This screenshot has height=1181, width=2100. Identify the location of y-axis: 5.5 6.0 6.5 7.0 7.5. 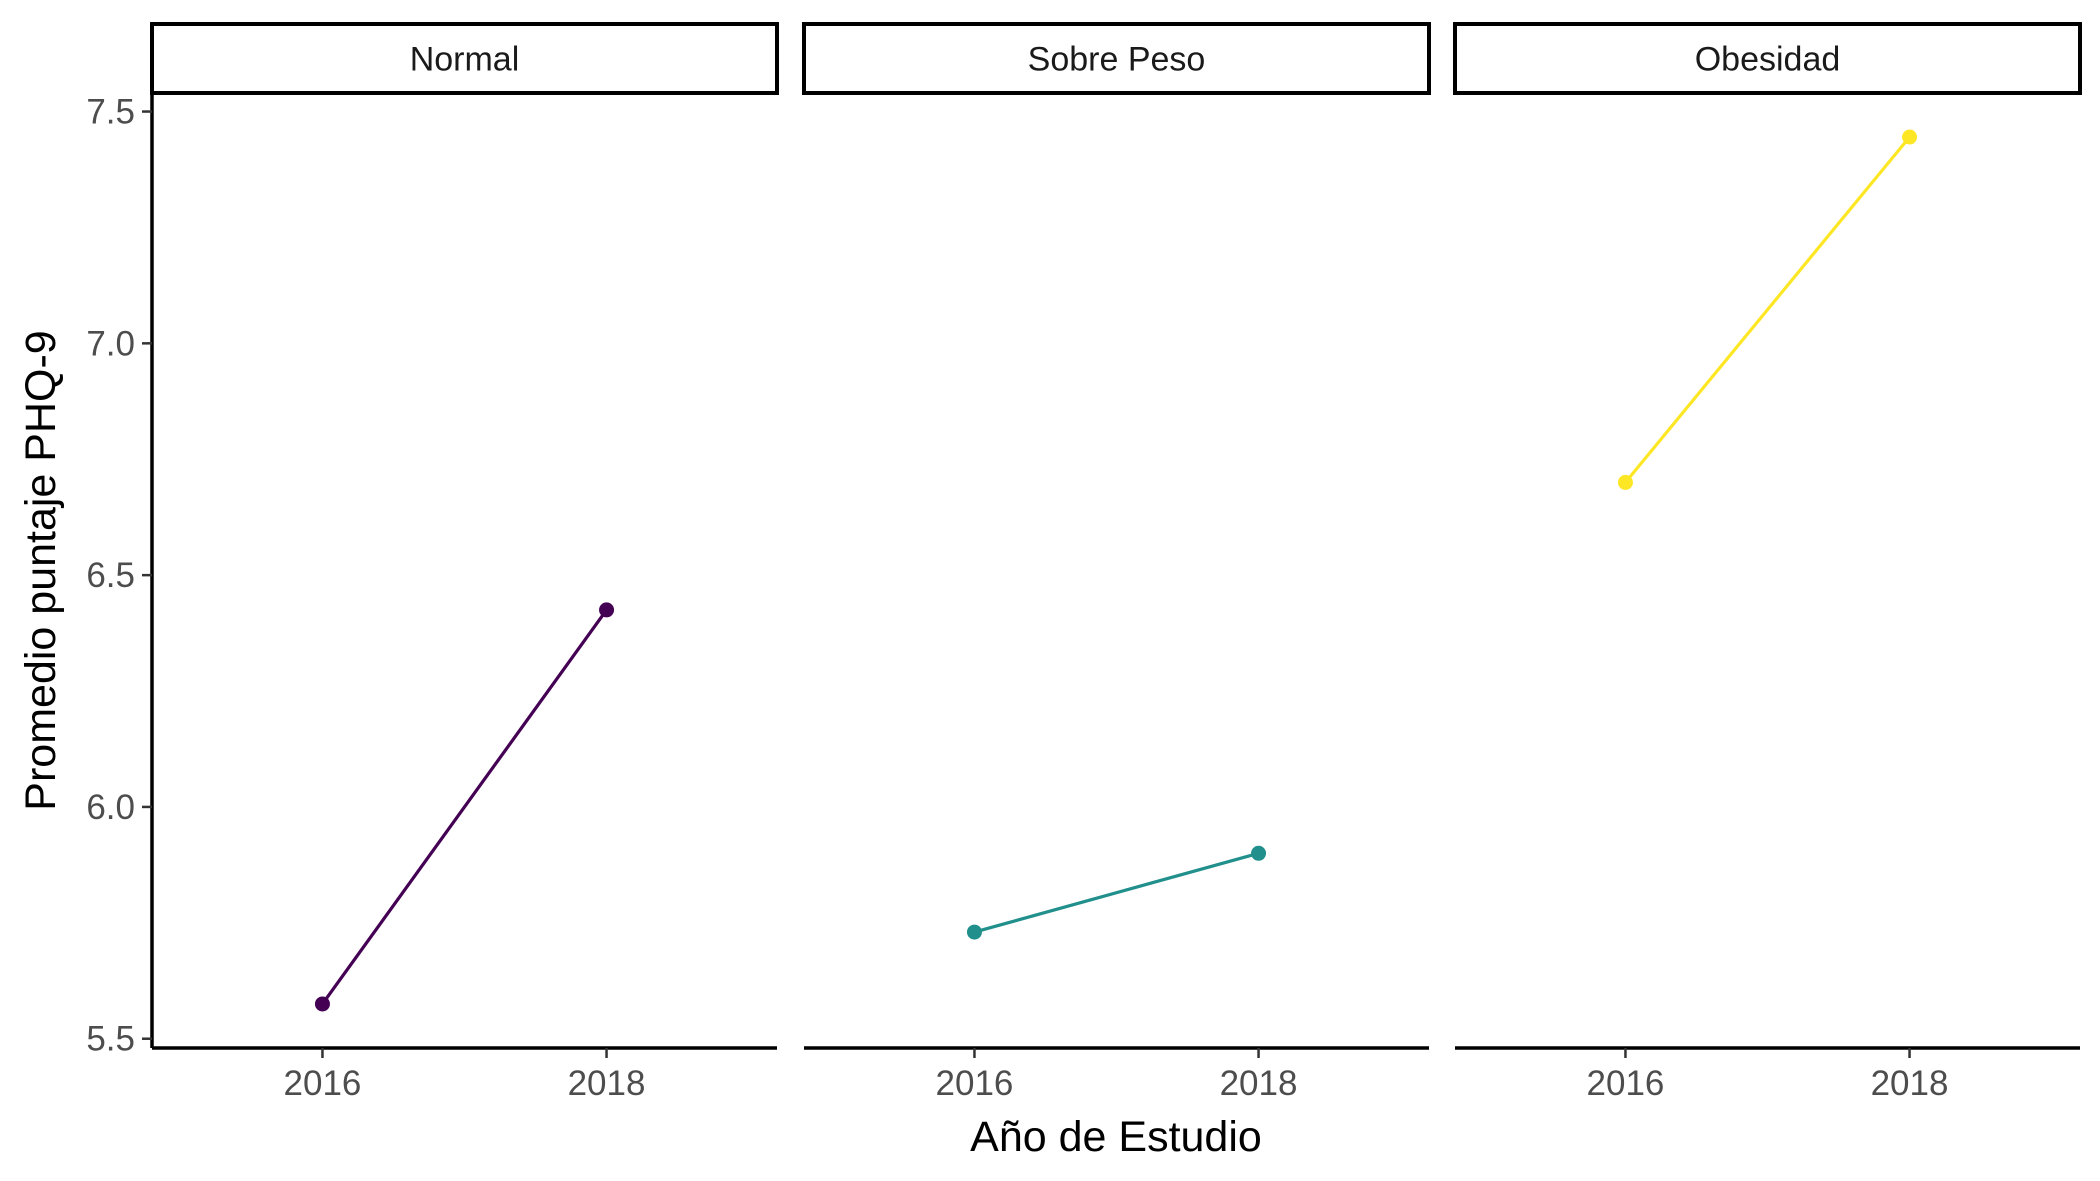
(120, 576).